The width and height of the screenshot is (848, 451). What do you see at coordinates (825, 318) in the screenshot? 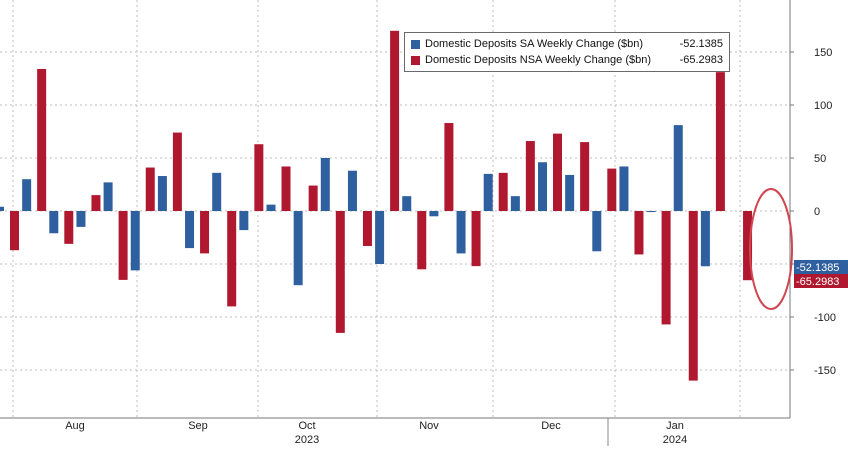
I see `y-tick-label: -100` at bounding box center [825, 318].